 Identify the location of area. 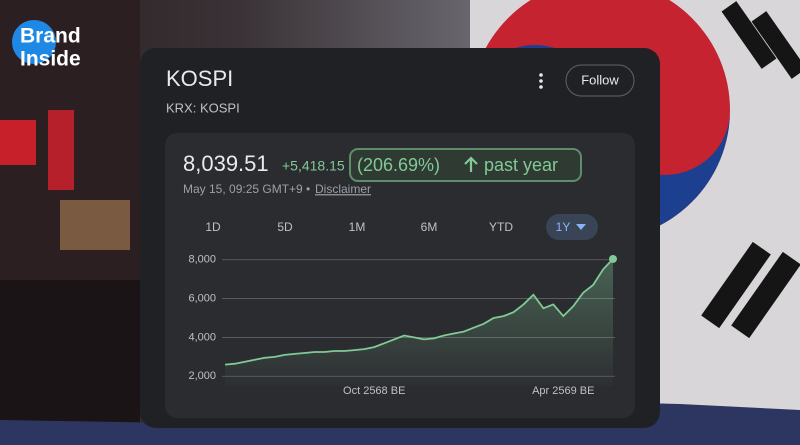
(419, 322).